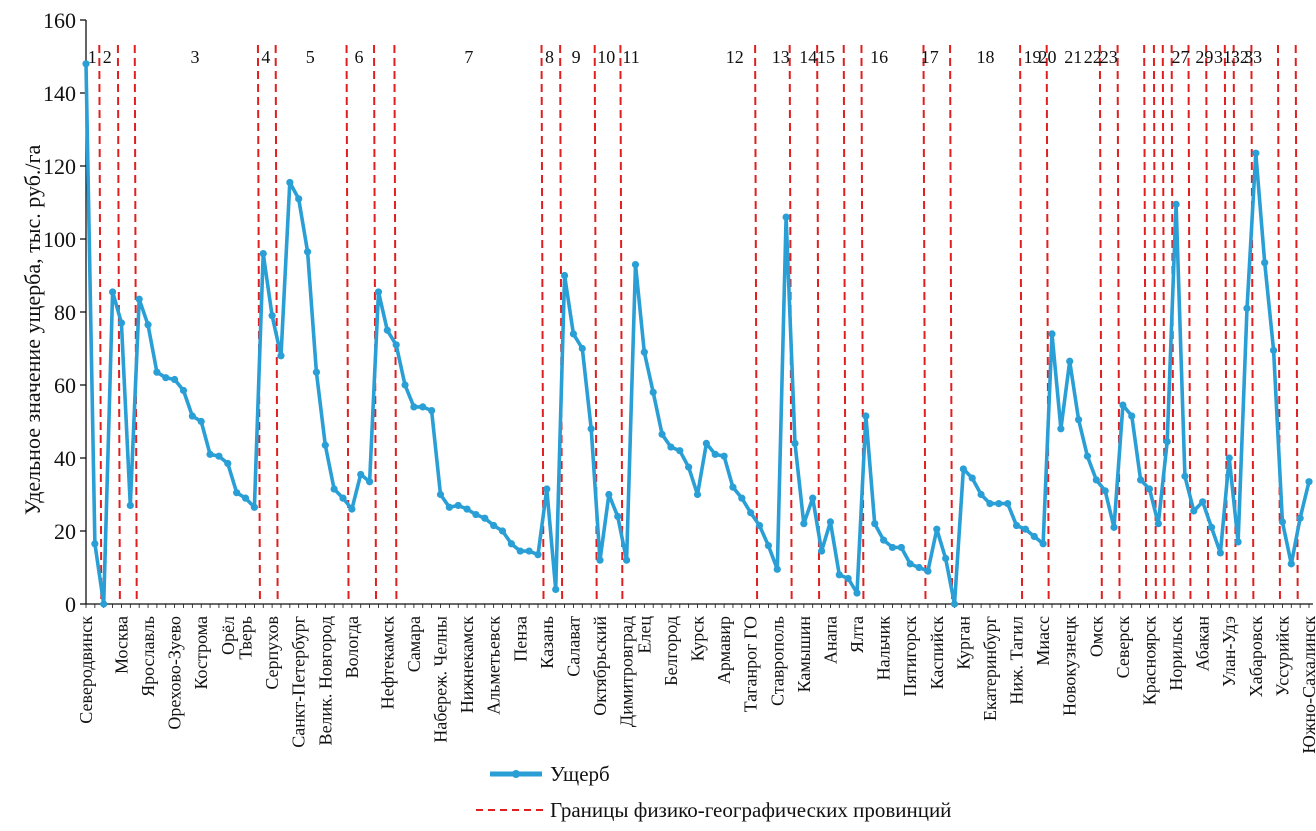 The width and height of the screenshot is (1316, 831). I want to click on city-label: Нижнекамск, so click(467, 665).